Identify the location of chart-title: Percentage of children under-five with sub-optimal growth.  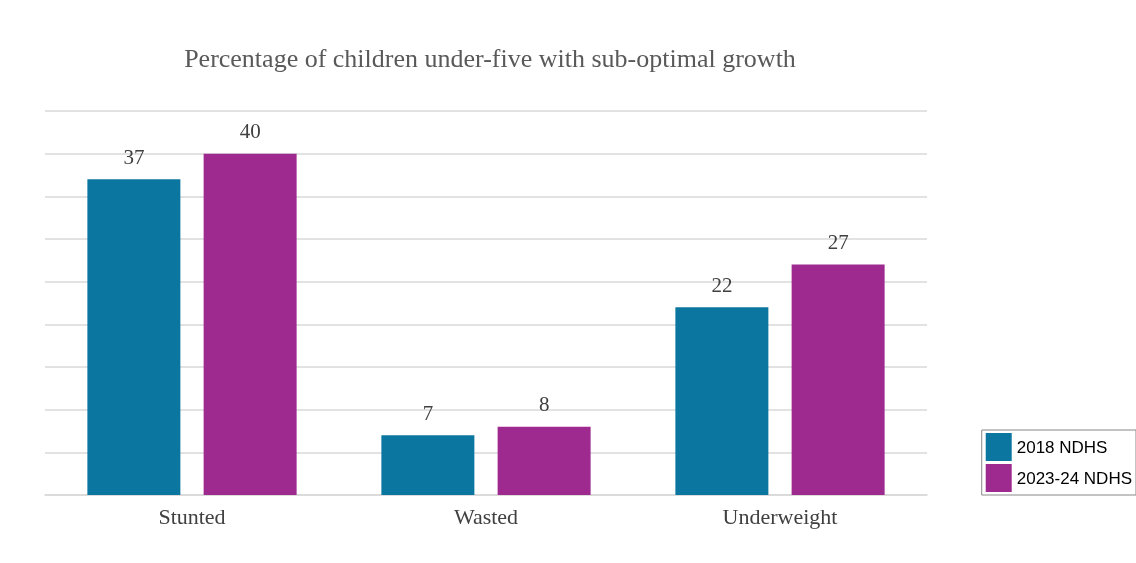
(490, 58).